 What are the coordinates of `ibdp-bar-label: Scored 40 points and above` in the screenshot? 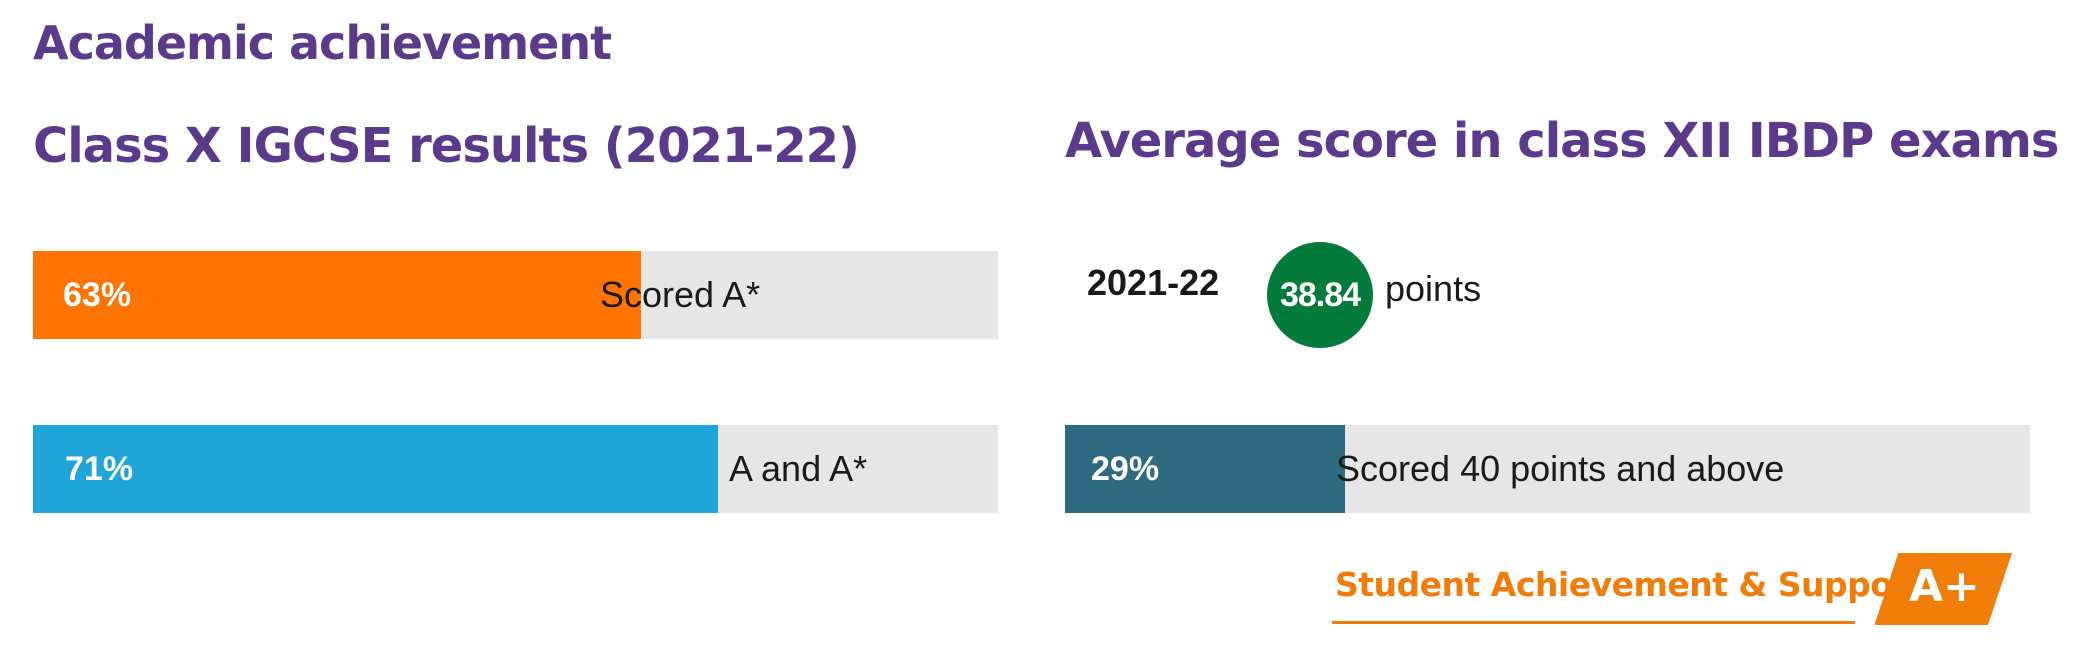 It's located at (1560, 468).